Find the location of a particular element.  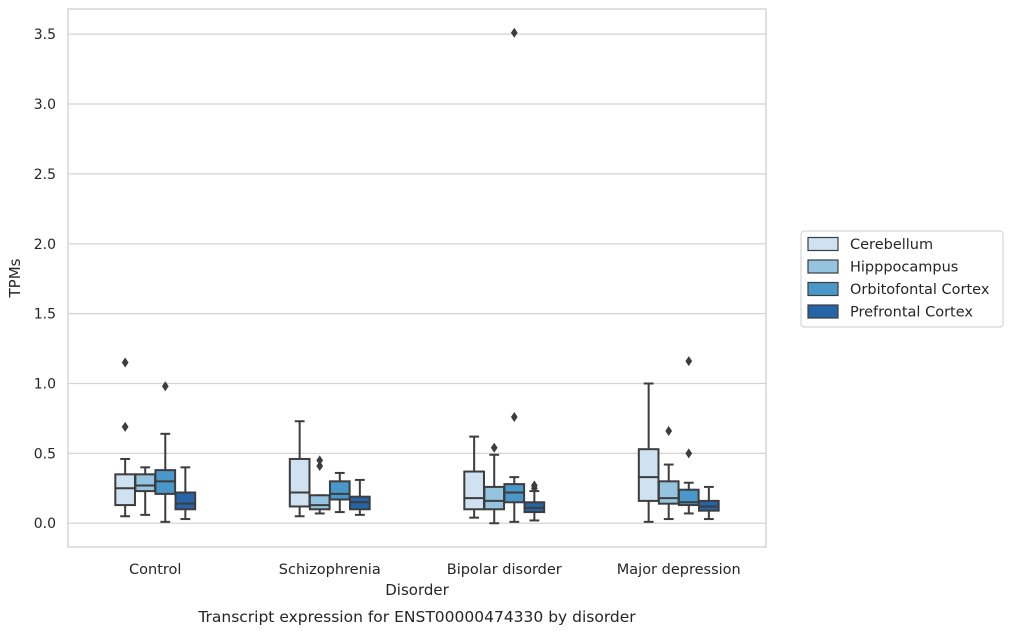

y-tick-label: 3.0 is located at coordinates (45, 105).